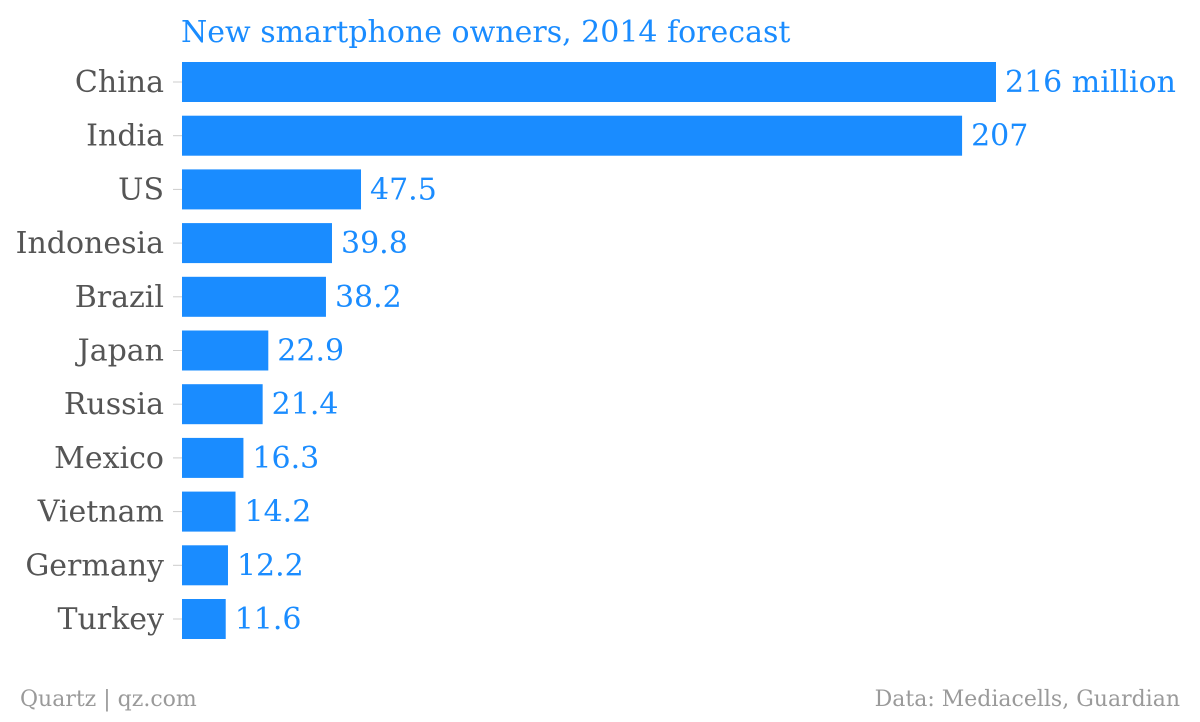 The image size is (1200, 722). I want to click on value-label: 16.3, so click(285, 458).